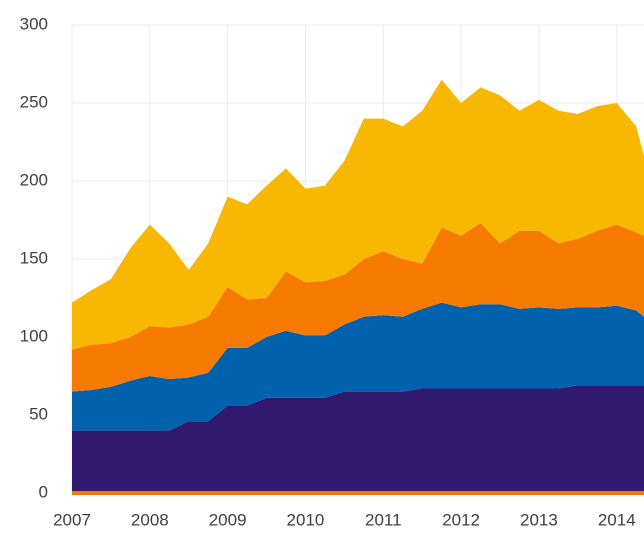  I want to click on x-tick-label: 2014, so click(617, 519).